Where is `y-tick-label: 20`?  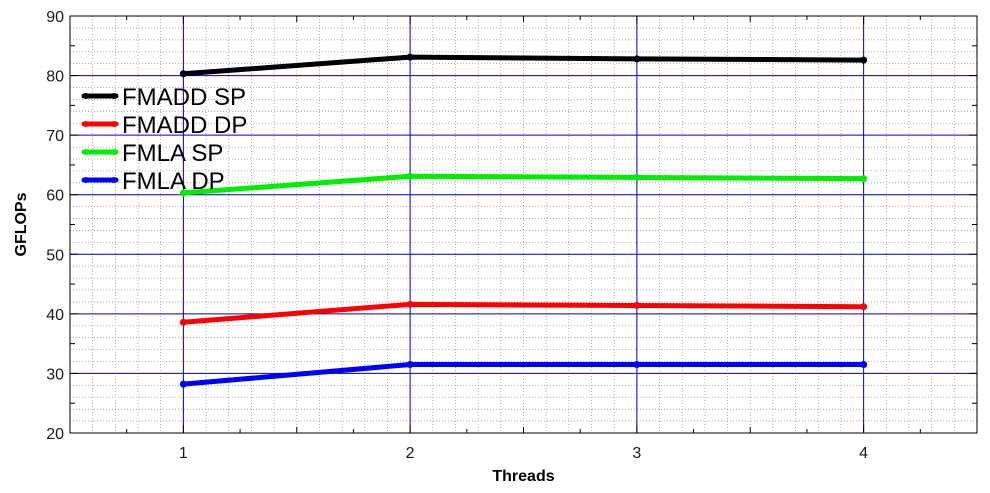
y-tick-label: 20 is located at coordinates (55, 434).